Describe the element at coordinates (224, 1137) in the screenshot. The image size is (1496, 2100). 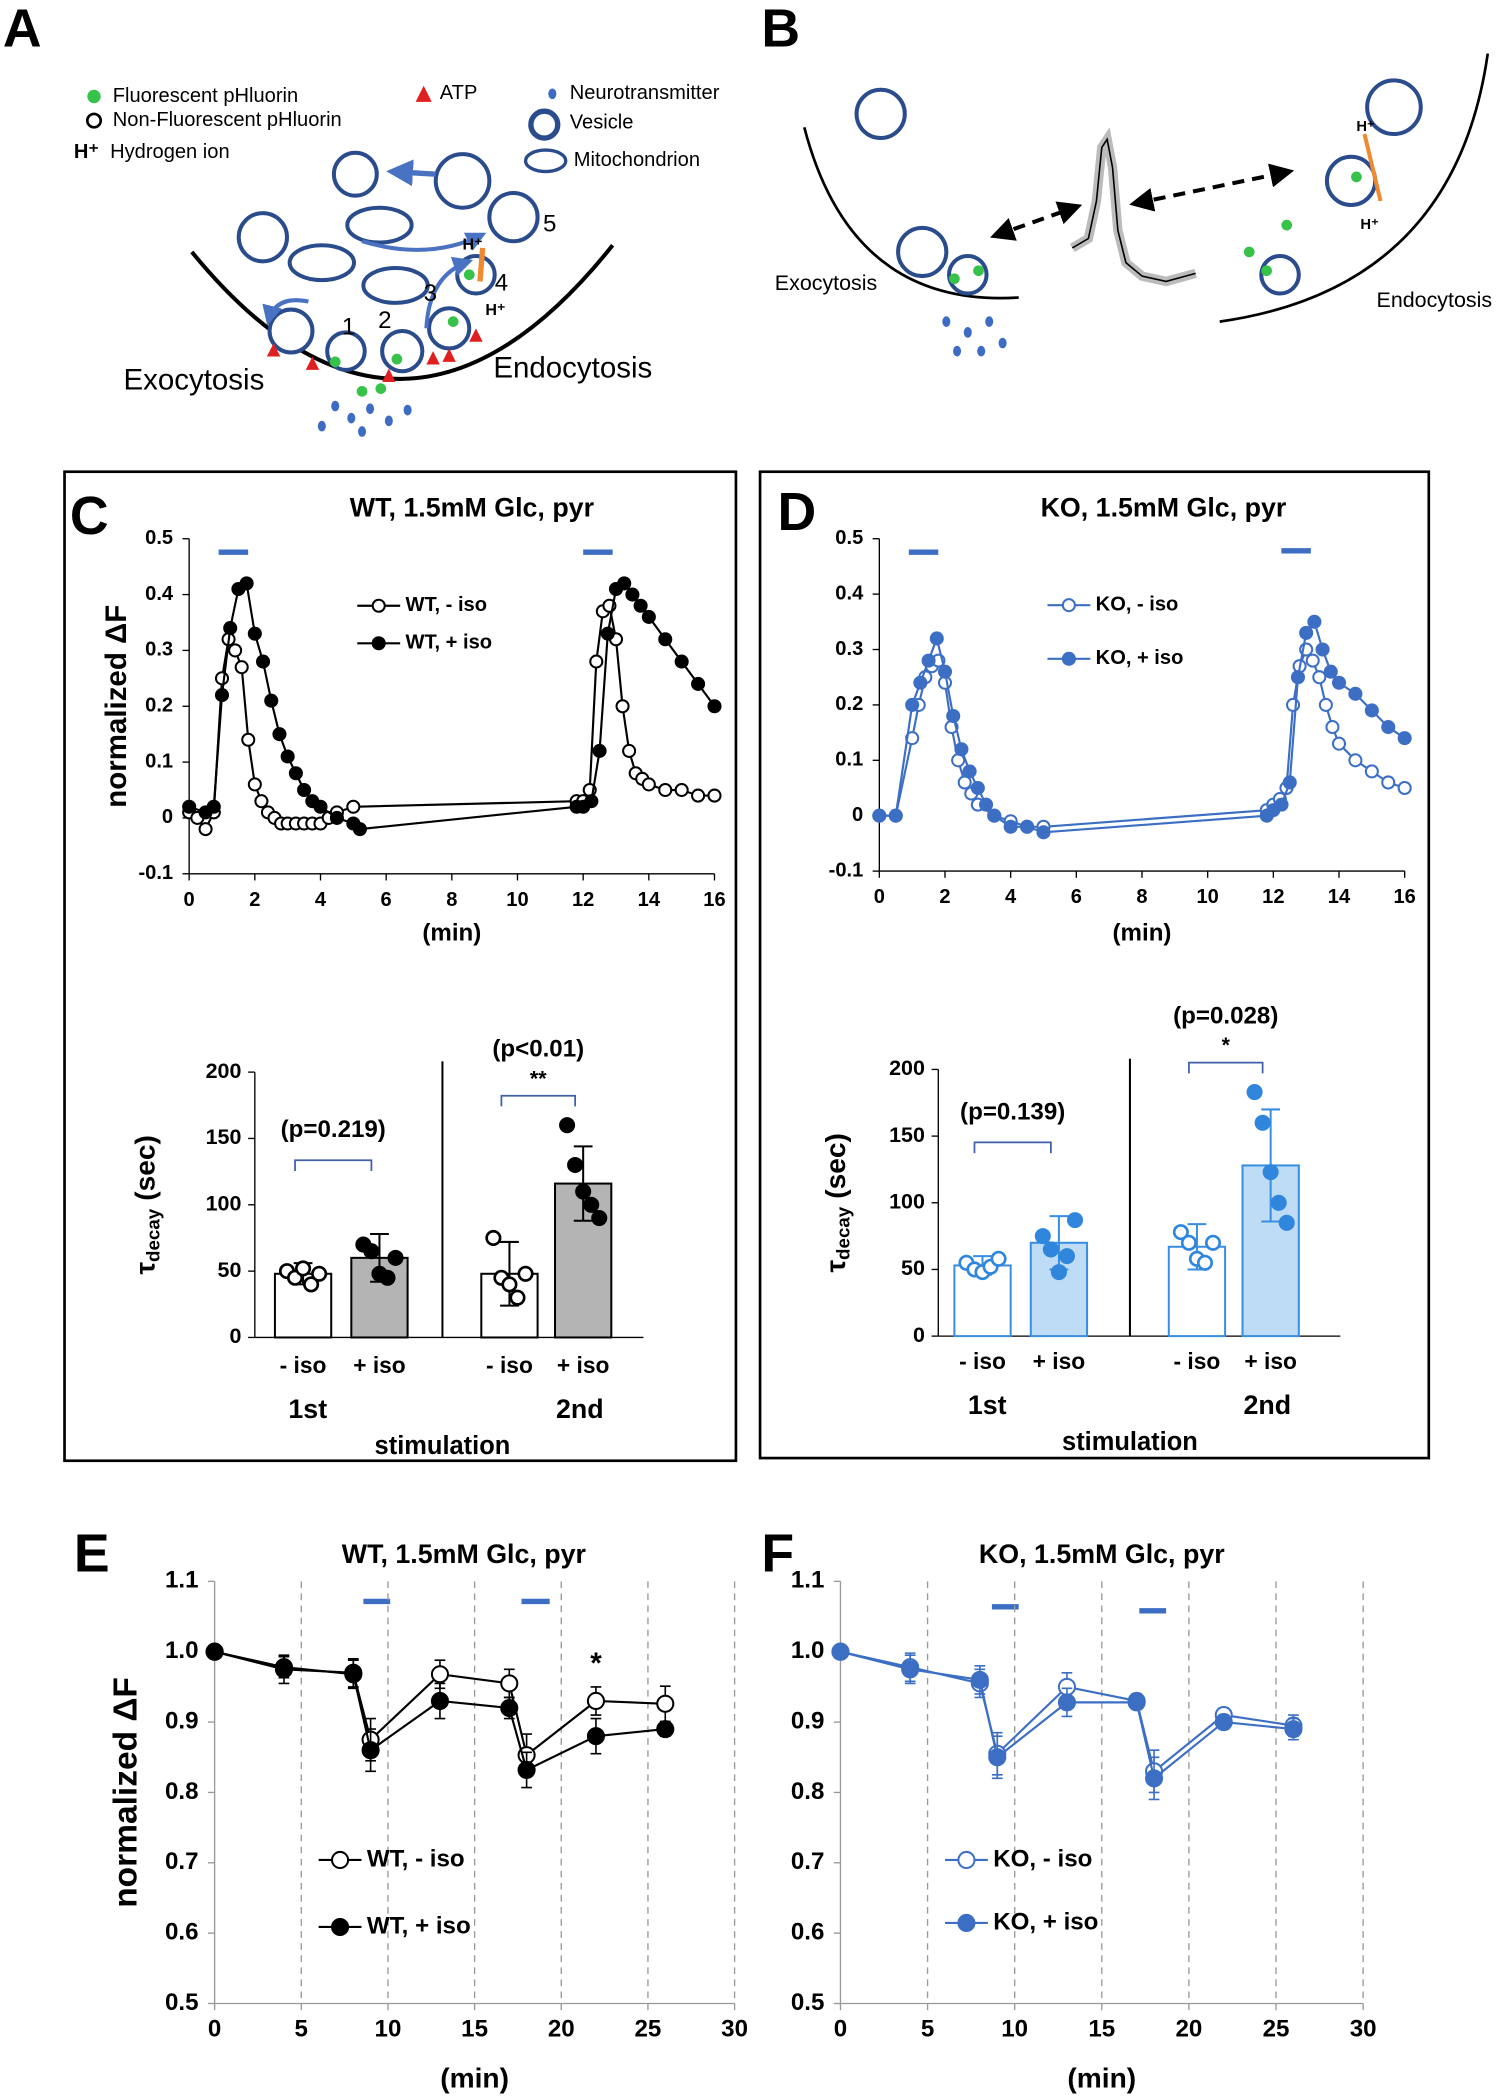
I see `y-tick-label: 150` at that location.